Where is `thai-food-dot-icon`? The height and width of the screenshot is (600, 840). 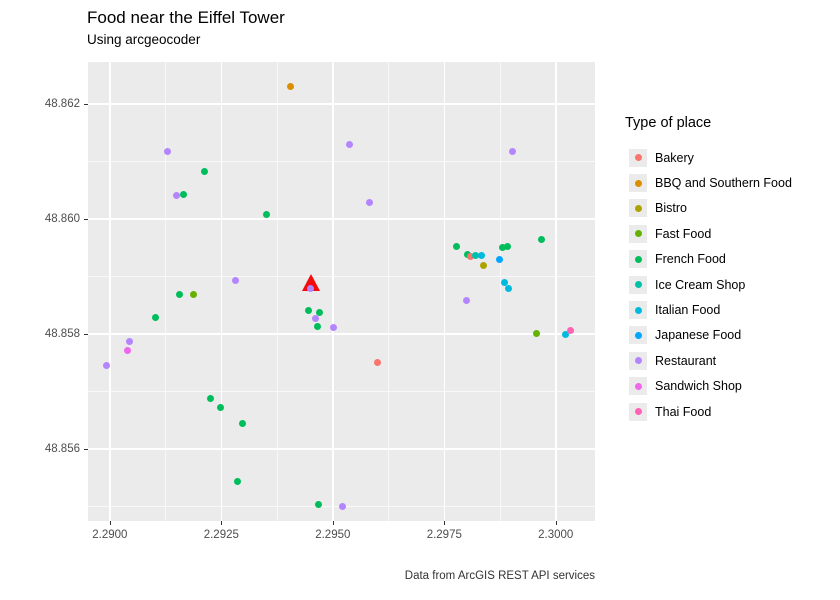 thai-food-dot-icon is located at coordinates (638, 412).